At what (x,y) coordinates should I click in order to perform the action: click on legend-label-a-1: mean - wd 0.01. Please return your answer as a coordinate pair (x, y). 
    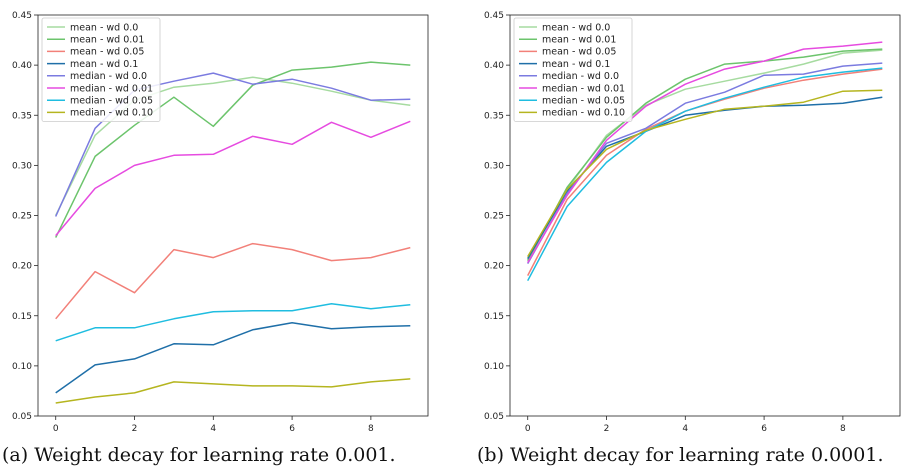
    Looking at the image, I should click on (107, 40).